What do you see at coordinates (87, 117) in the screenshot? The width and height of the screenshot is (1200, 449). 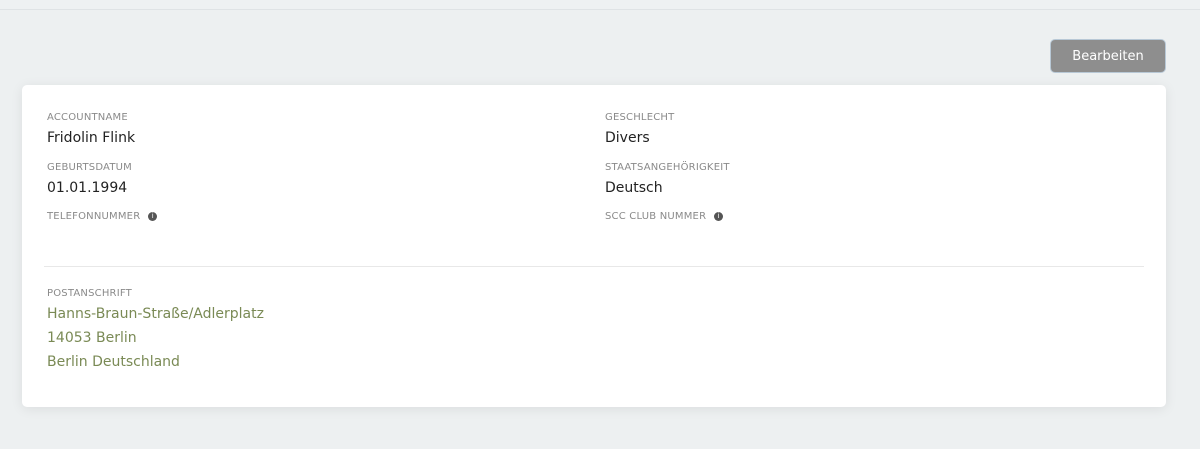 I see `accountname-label: ACCOUNTNAME` at bounding box center [87, 117].